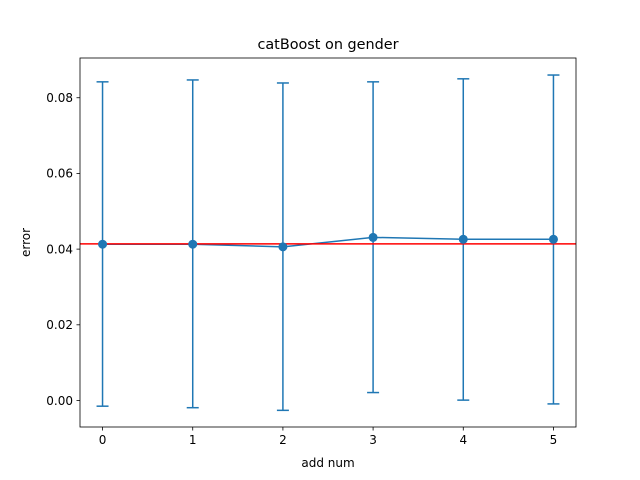 This screenshot has width=640, height=480. I want to click on x-axis-label: add num, so click(327, 463).